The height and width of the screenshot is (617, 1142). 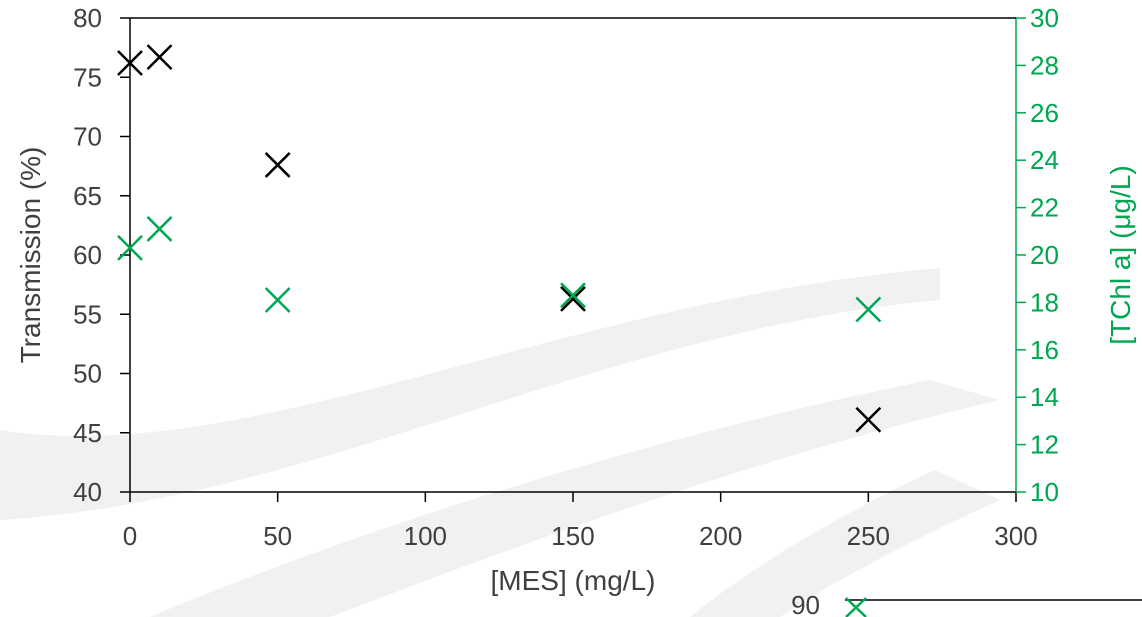 I want to click on y2-tick-label: 10, so click(x=1044, y=492).